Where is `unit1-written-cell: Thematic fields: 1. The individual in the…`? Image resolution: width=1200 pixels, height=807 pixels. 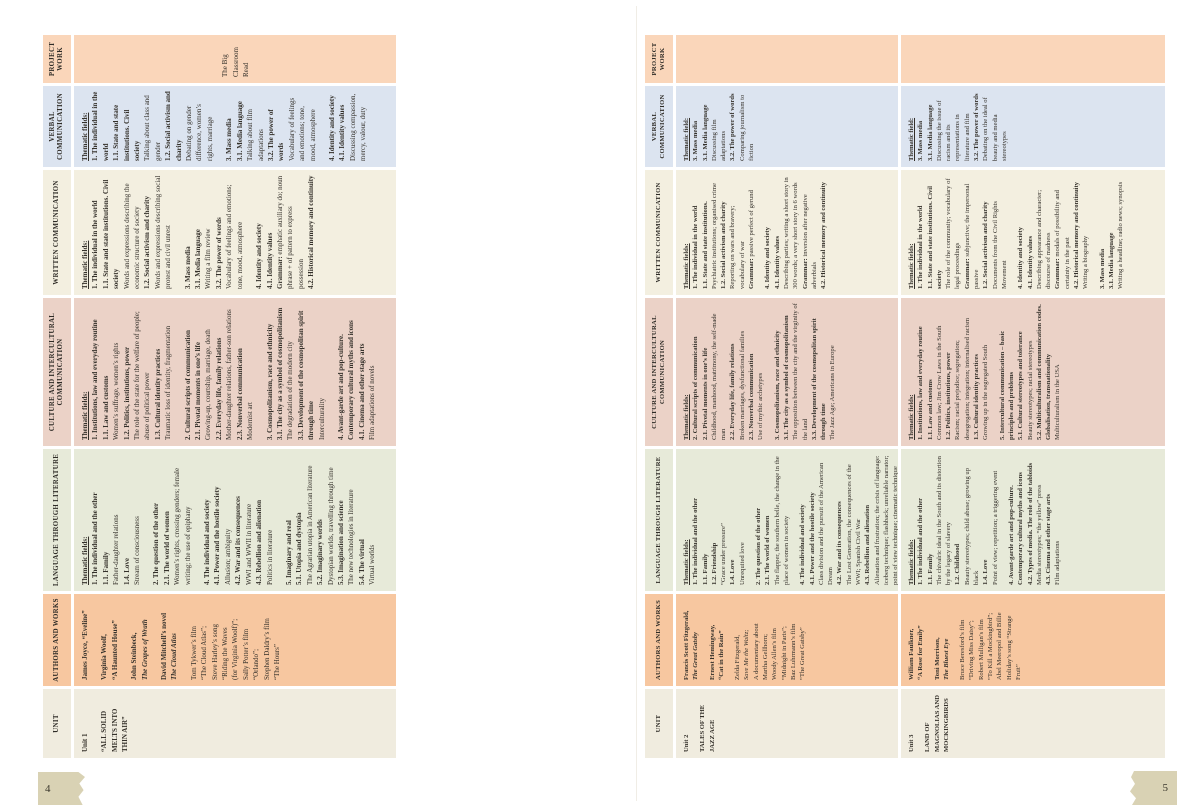 unit1-written-cell: Thematic fields: 1. The individual in the… is located at coordinates (235, 232).